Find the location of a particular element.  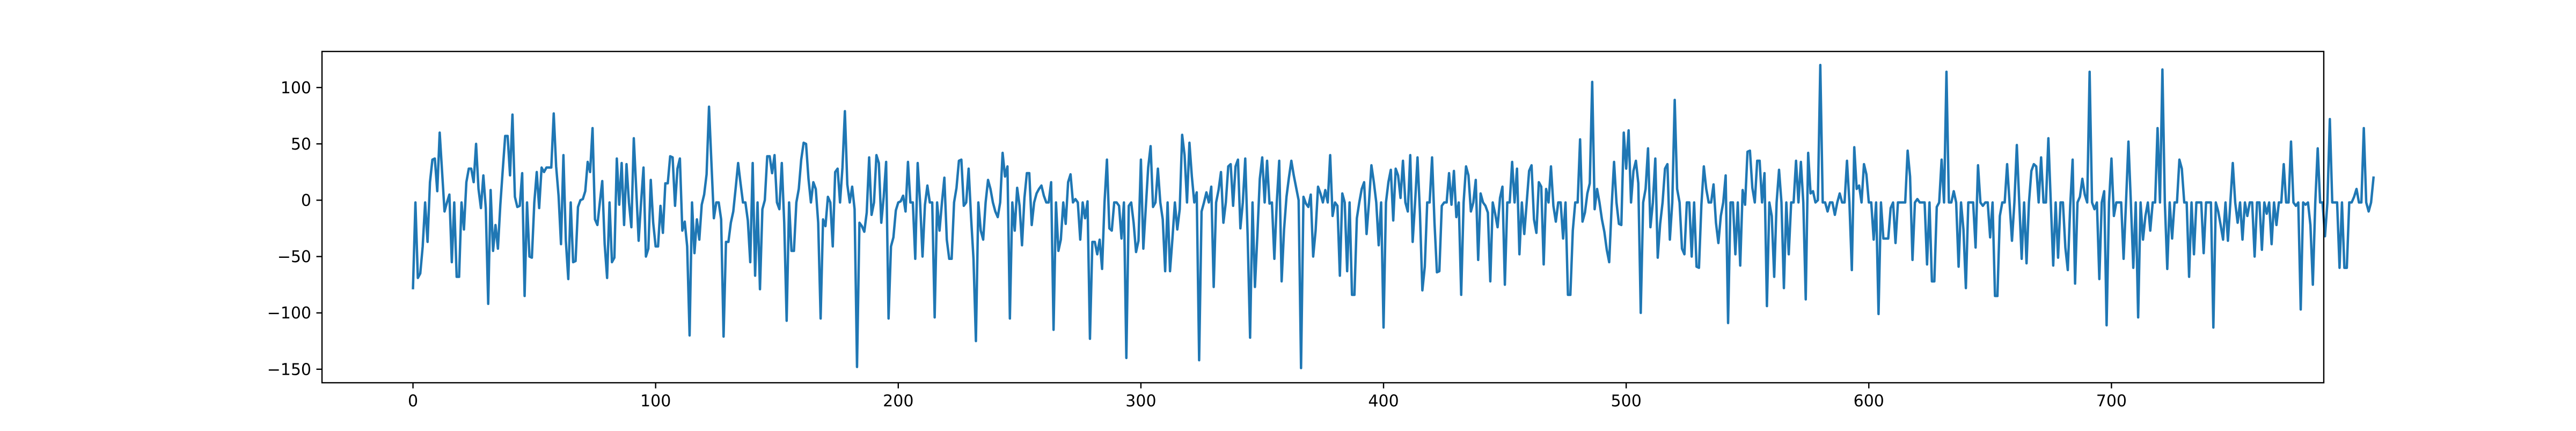

x-tick-label: 400 is located at coordinates (1383, 401).